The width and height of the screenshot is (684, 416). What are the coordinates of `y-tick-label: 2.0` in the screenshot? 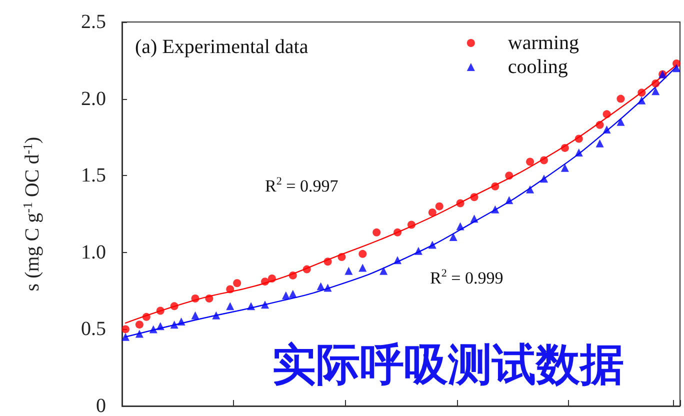 It's located at (93, 99).